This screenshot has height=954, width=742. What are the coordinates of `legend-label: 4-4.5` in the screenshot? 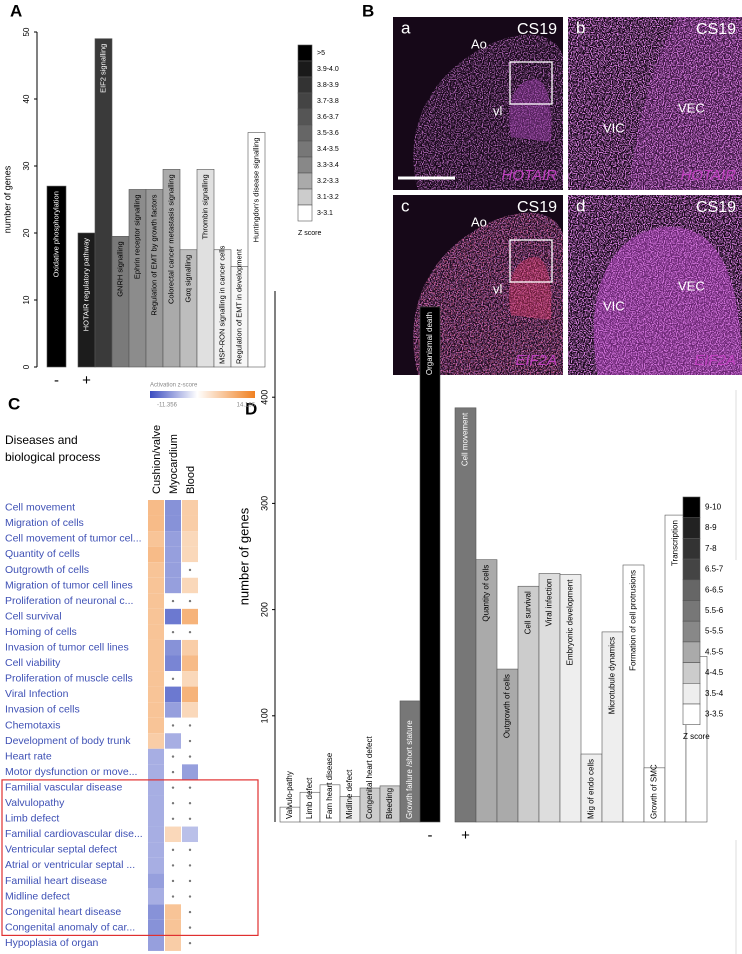 It's located at (714, 672).